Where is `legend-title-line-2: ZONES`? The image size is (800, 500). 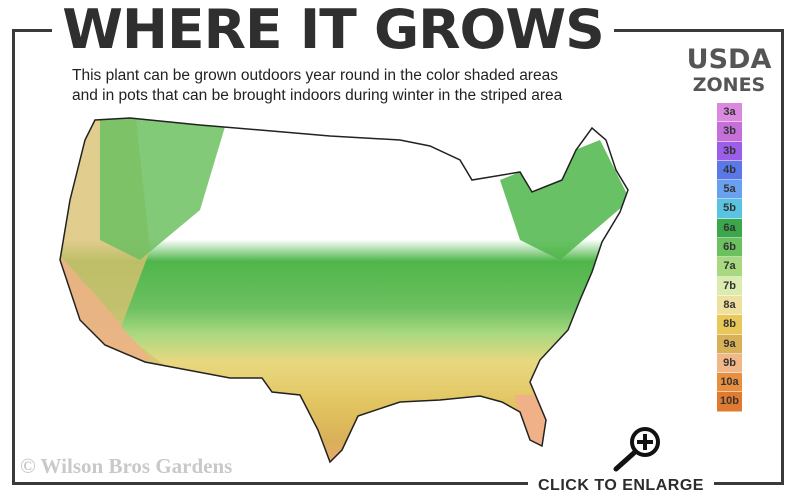 legend-title-line-2: ZONES is located at coordinates (729, 85).